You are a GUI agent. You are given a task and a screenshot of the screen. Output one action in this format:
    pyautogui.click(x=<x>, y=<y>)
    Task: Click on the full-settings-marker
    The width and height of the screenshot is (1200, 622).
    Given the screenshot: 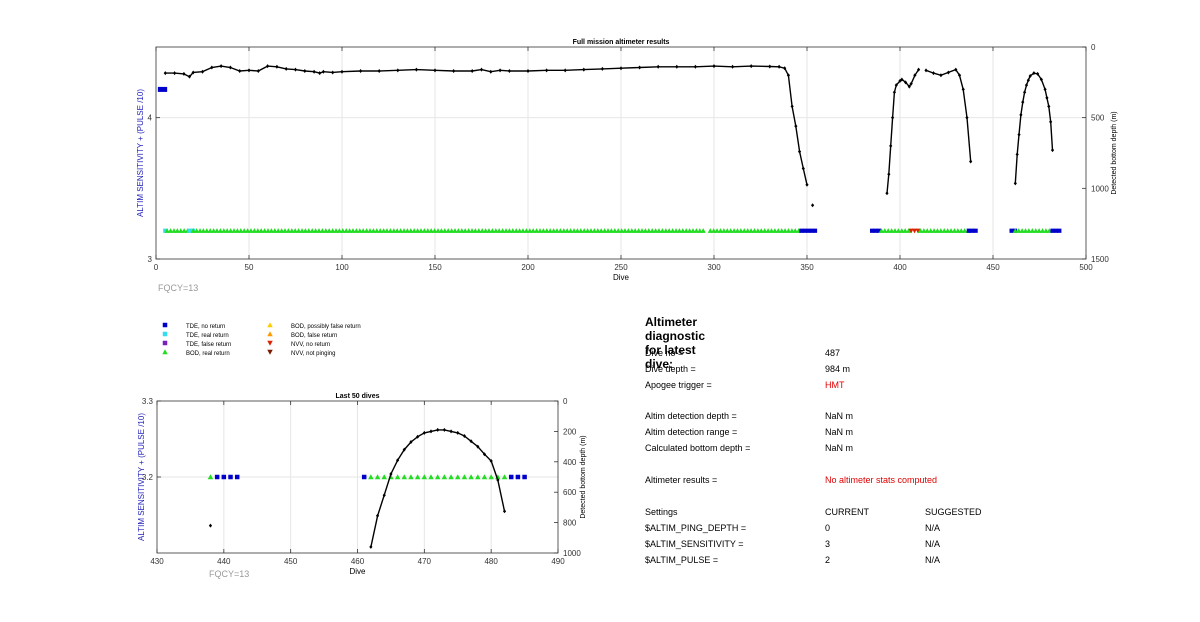 What is the action you would take?
    pyautogui.click(x=162, y=89)
    